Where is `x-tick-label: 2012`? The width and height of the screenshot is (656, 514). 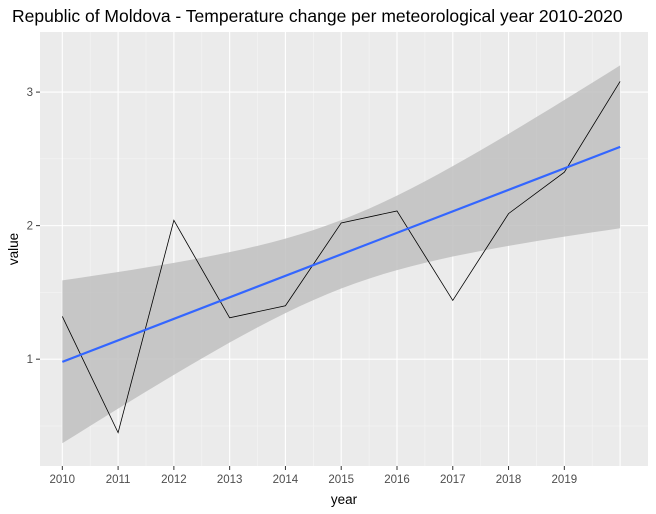
x-tick-label: 2012 is located at coordinates (174, 480).